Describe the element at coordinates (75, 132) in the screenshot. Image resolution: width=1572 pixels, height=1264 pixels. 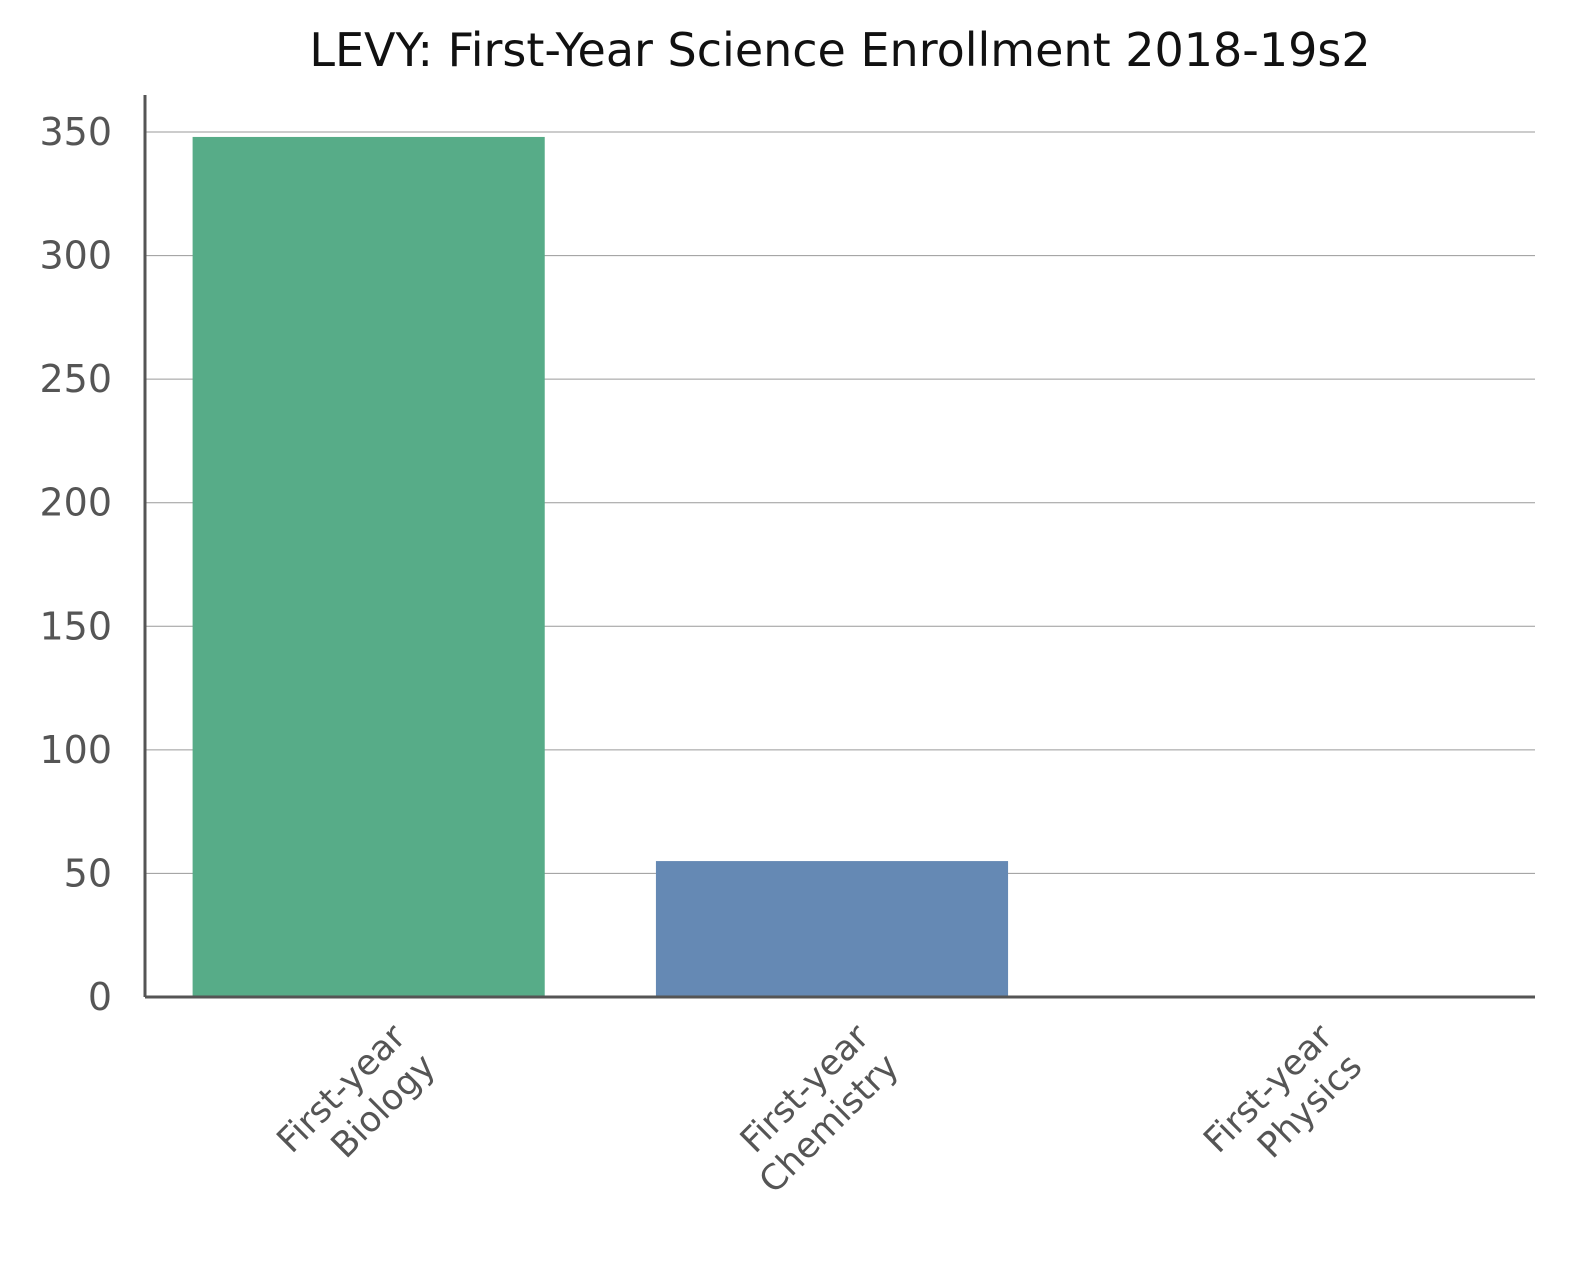
I see `y-tick-label: 350` at that location.